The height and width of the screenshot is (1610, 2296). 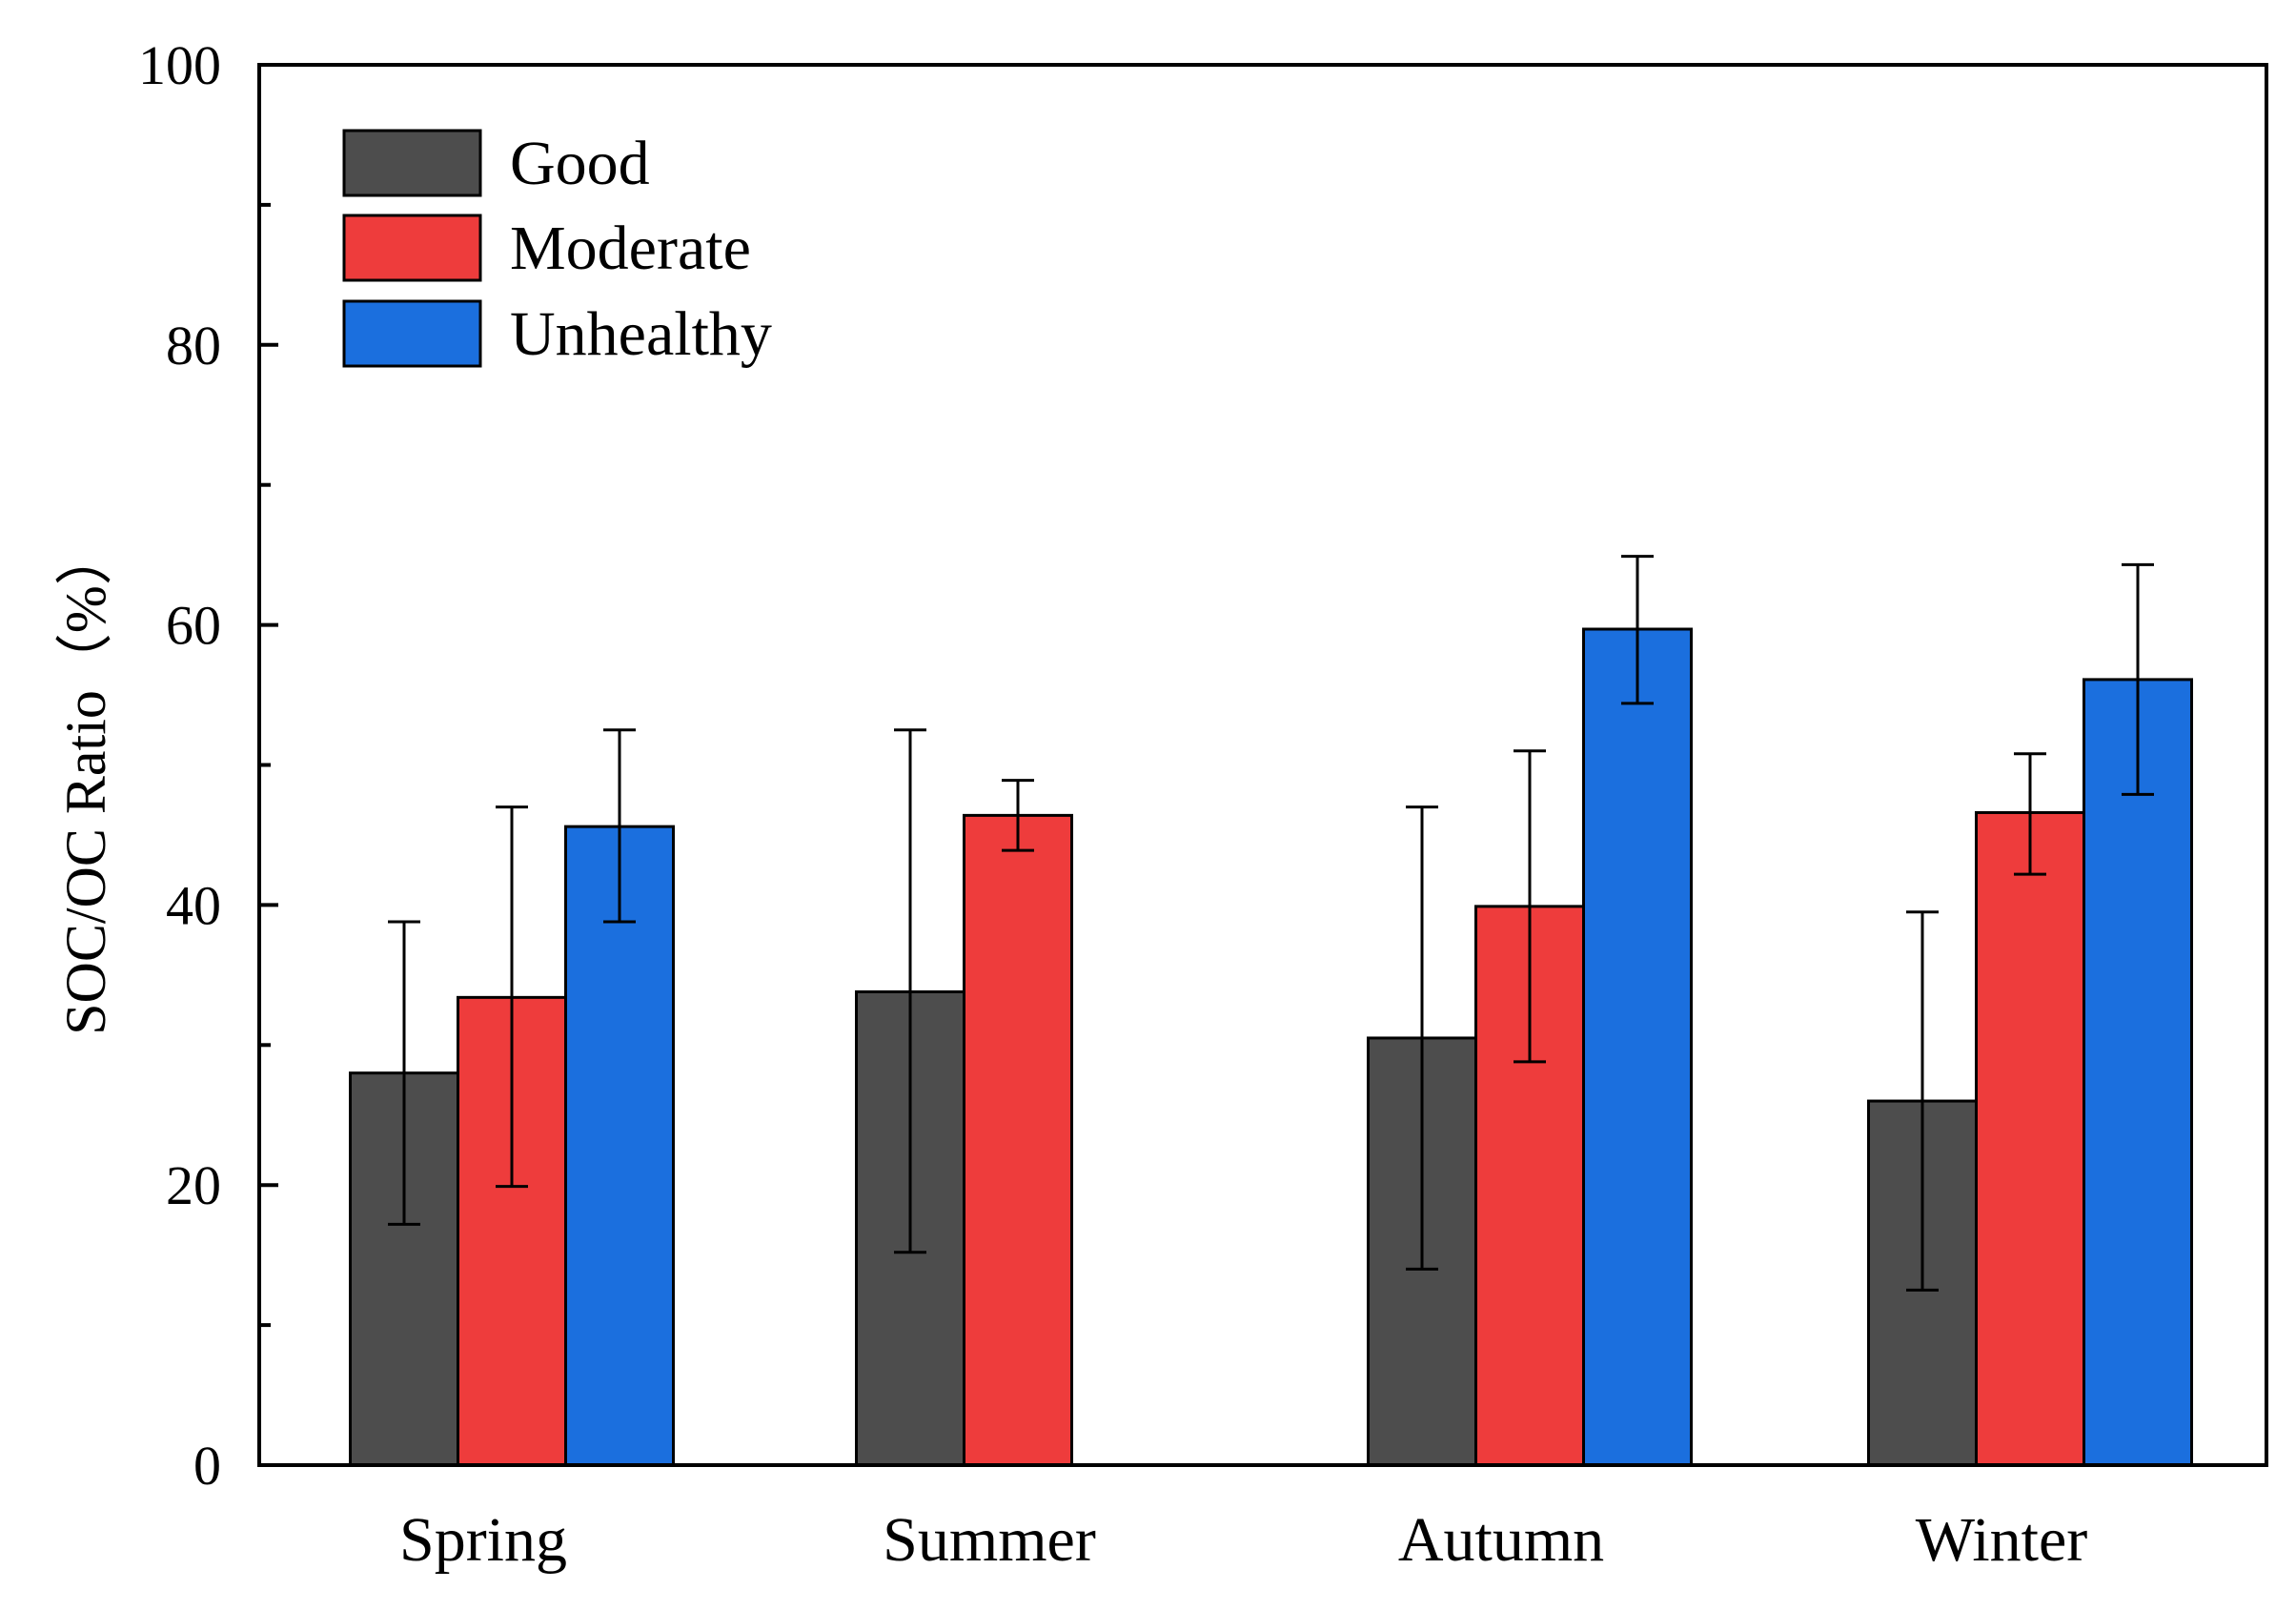 I want to click on y-tick-label-40: 40, so click(x=193, y=905).